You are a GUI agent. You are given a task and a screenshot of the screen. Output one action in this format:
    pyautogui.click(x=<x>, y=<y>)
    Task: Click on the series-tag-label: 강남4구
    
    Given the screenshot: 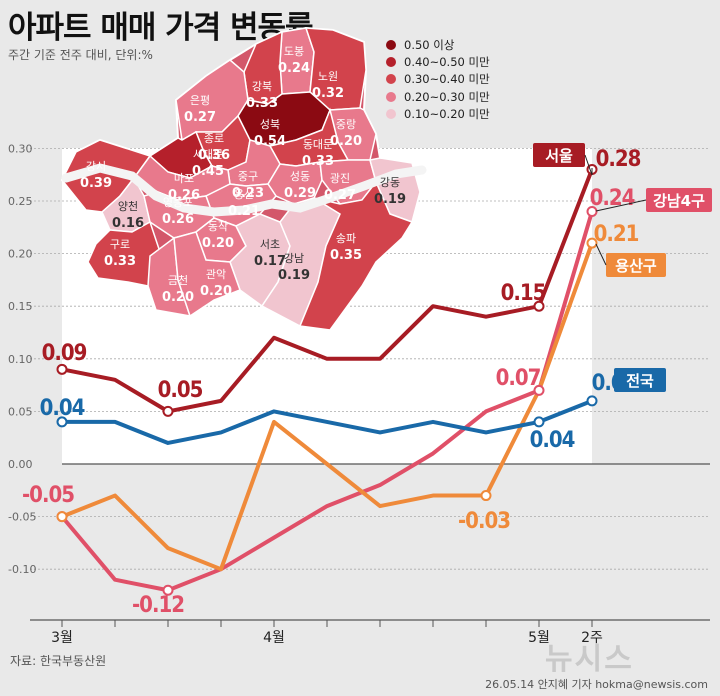 What is the action you would take?
    pyautogui.click(x=679, y=201)
    